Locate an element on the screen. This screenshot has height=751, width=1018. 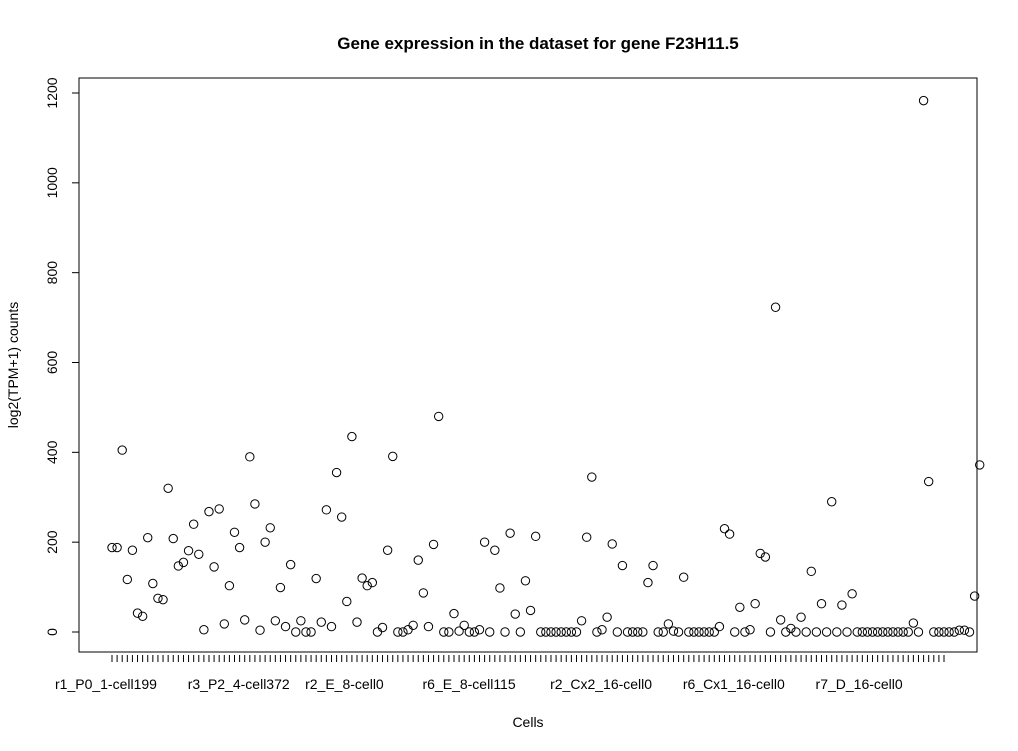
x-tick-label: r1_P0_1-cell199 is located at coordinates (106, 684).